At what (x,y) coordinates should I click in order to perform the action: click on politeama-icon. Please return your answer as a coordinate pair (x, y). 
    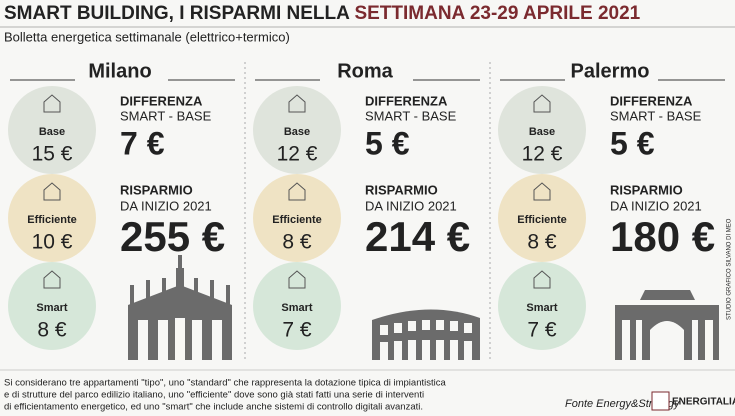
    Looking at the image, I should click on (667, 325).